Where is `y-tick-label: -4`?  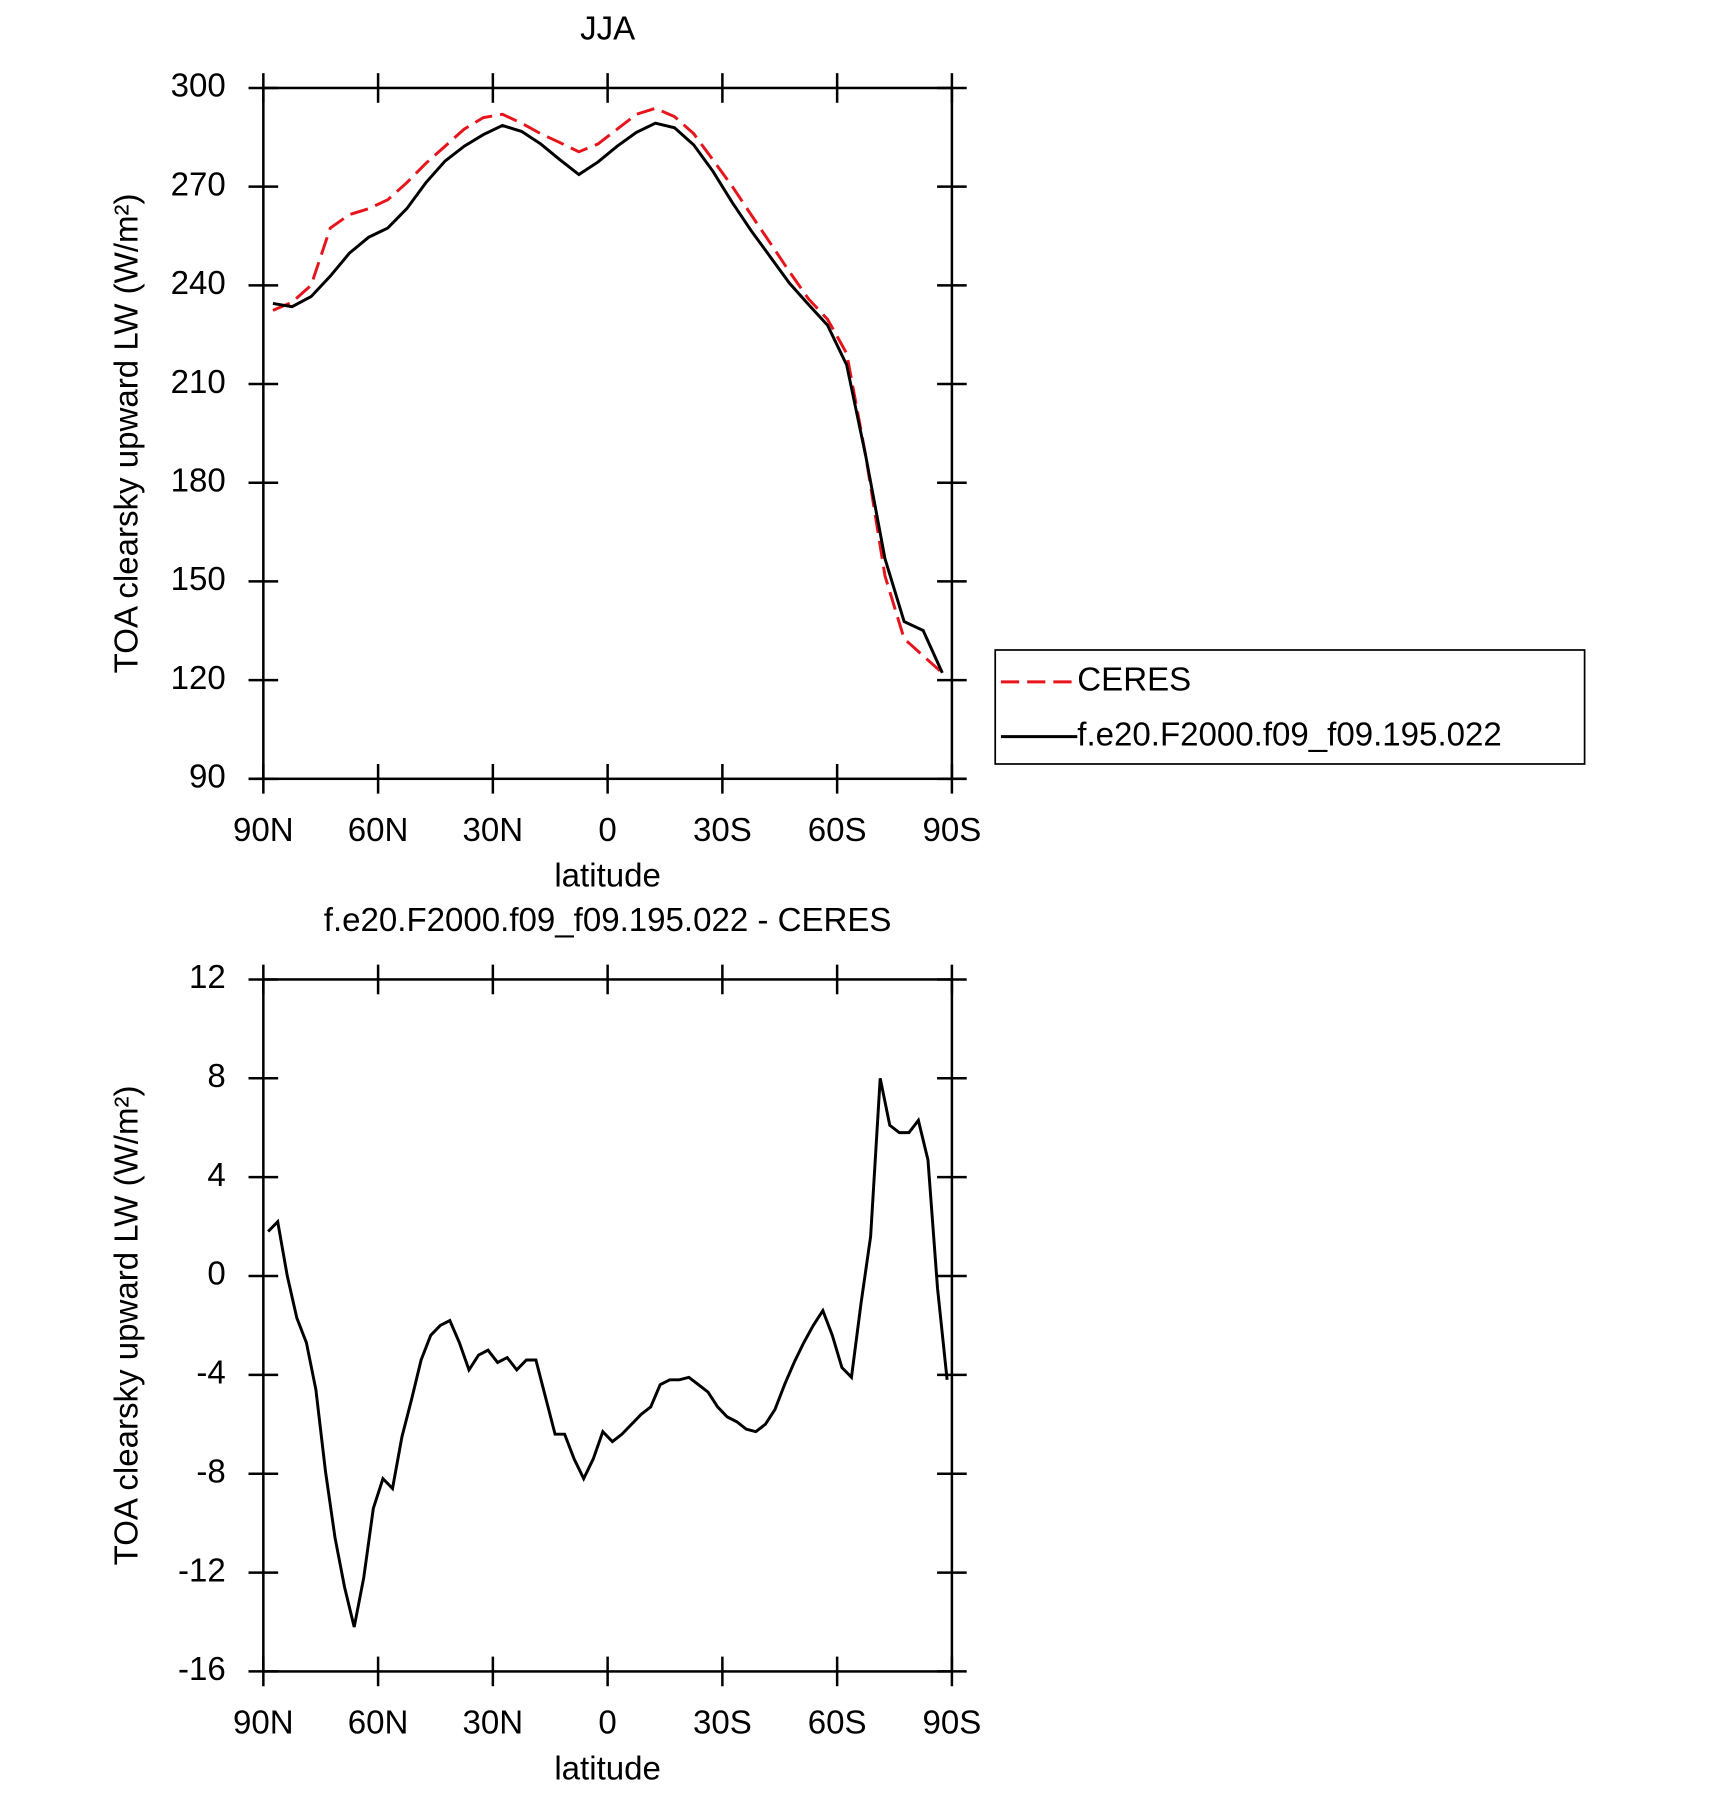 y-tick-label: -4 is located at coordinates (210, 1373).